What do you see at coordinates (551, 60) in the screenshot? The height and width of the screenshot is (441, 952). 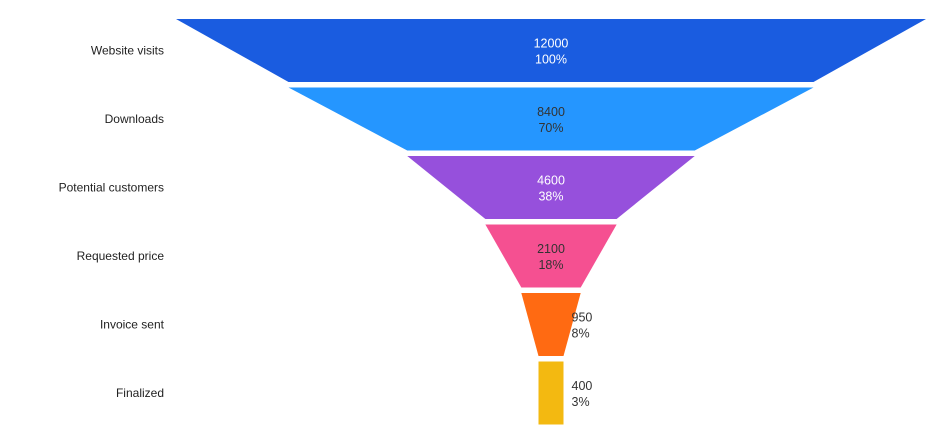 I see `stage-percent-1: 100%` at bounding box center [551, 60].